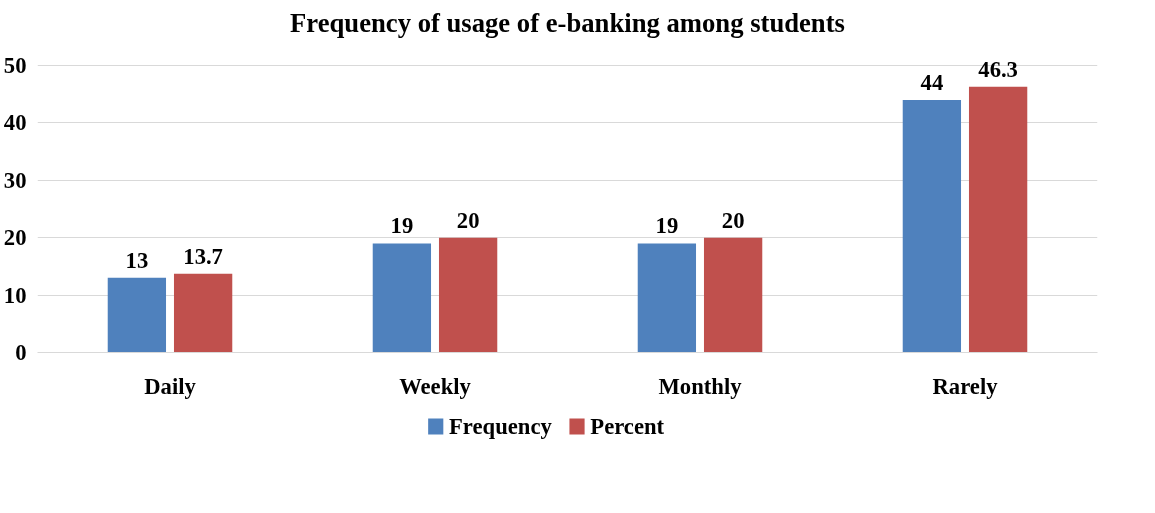 The width and height of the screenshot is (1155, 513). What do you see at coordinates (627, 426) in the screenshot?
I see `legend-label: Percent` at bounding box center [627, 426].